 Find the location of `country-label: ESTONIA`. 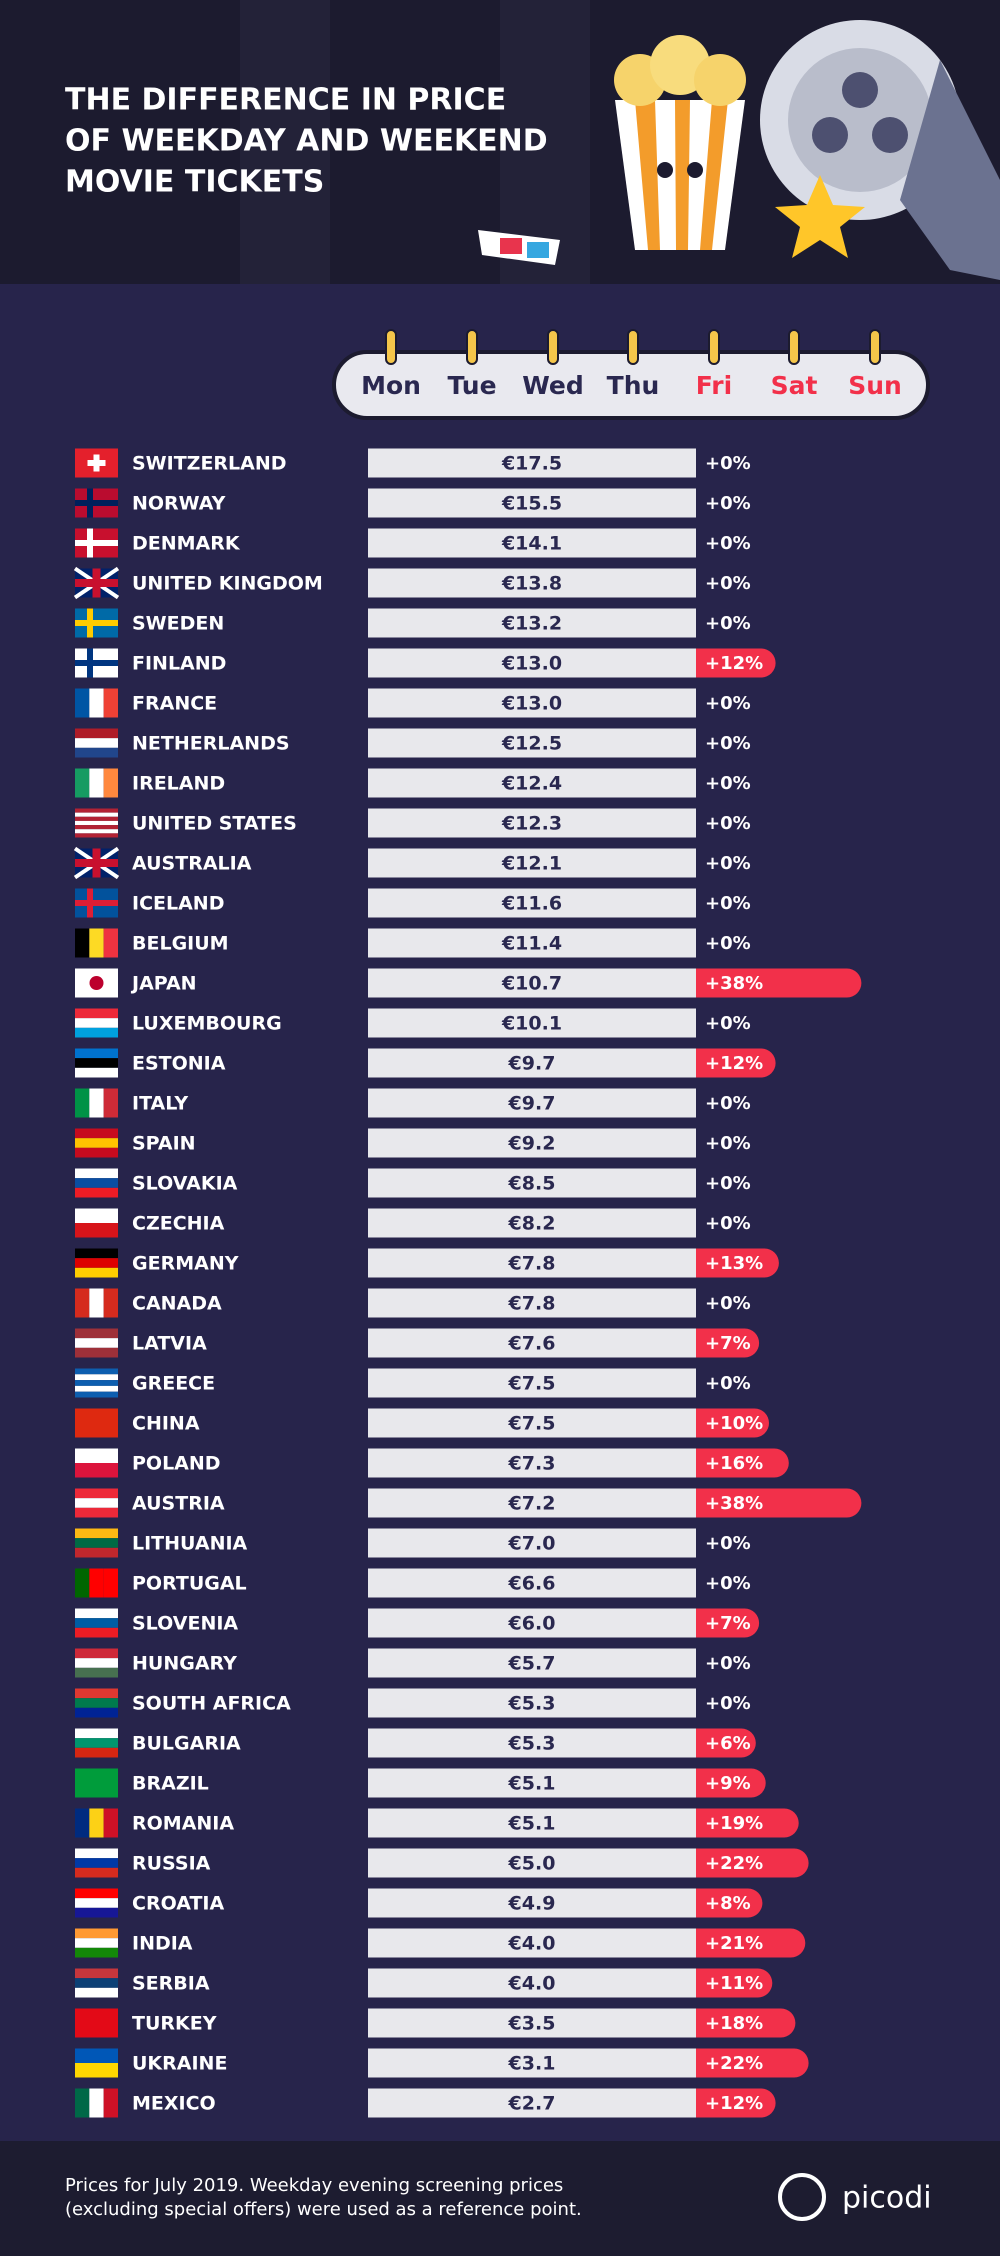

country-label: ESTONIA is located at coordinates (179, 1064).